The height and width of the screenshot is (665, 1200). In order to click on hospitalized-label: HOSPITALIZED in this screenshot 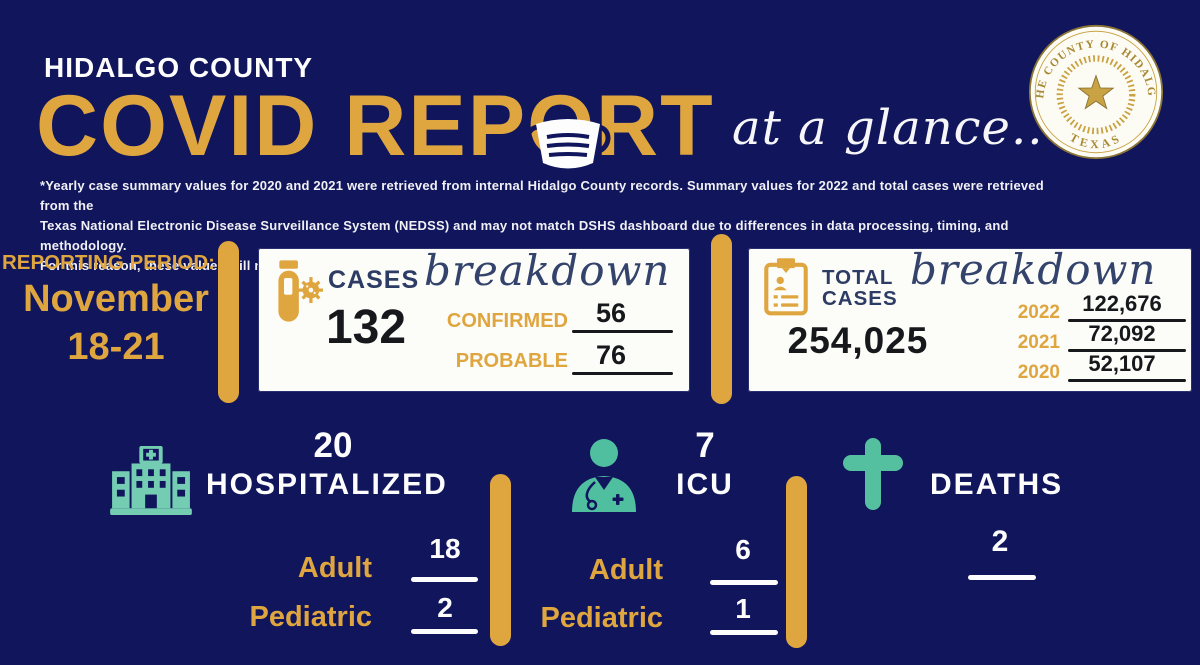, I will do `click(327, 484)`.